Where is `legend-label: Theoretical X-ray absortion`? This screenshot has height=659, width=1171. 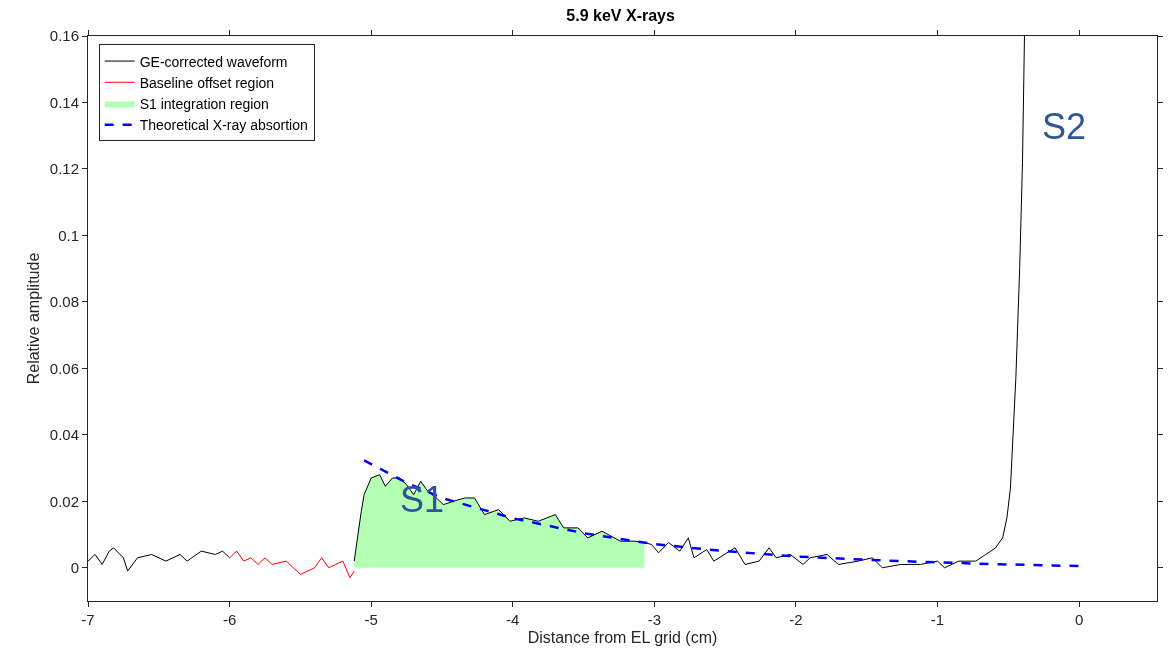
legend-label: Theoretical X-ray absortion is located at coordinates (223, 125).